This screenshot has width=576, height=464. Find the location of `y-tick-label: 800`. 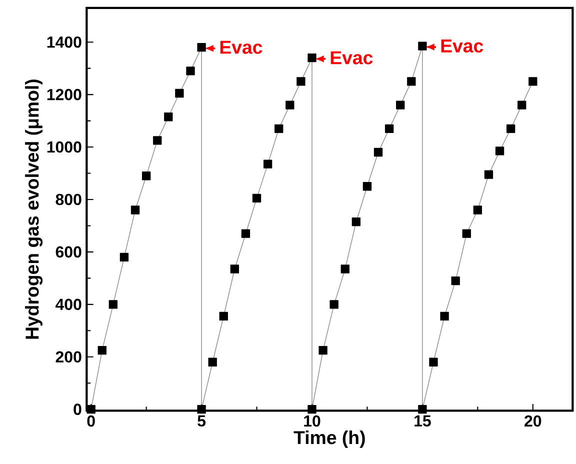

y-tick-label: 800 is located at coordinates (69, 200).